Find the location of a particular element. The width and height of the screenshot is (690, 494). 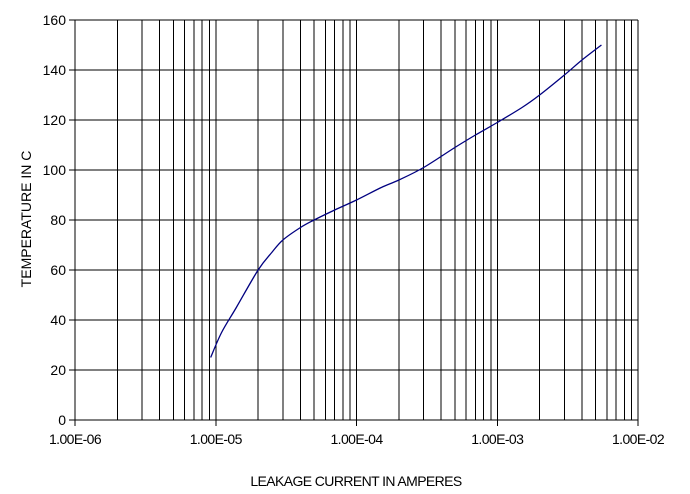

y-tick-label: 80 is located at coordinates (58, 220).